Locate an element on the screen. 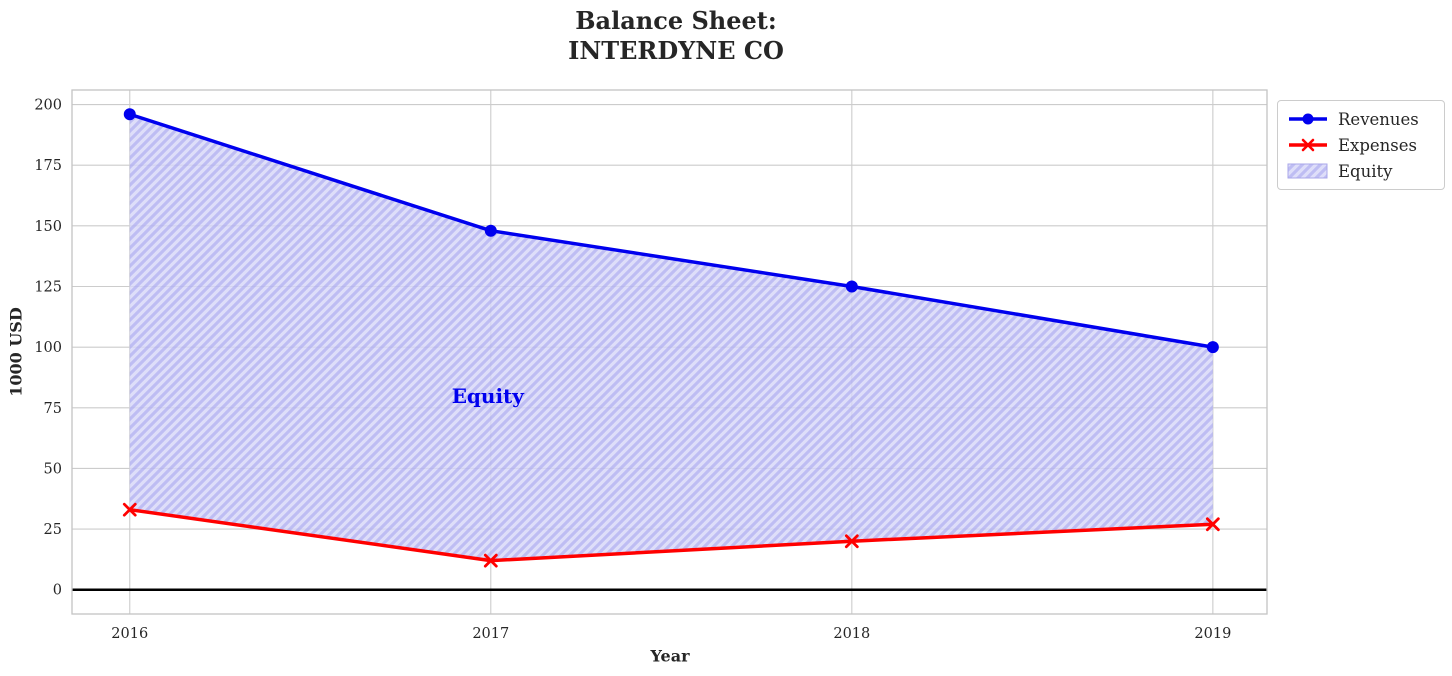 Image resolution: width=1452 pixels, height=676 pixels. equity-area-annotation: Equity is located at coordinates (487, 395).